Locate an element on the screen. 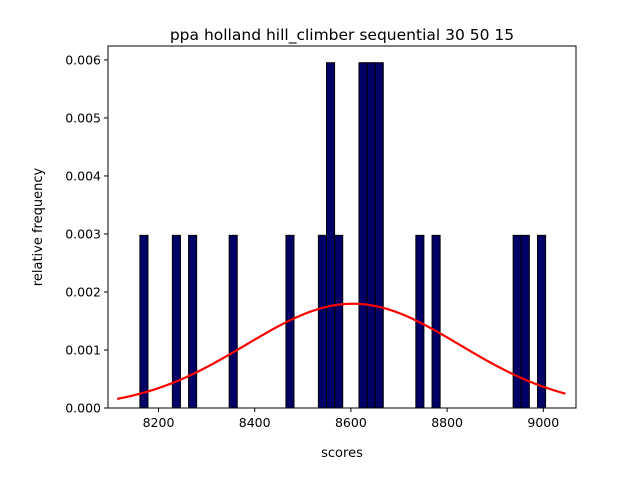  x-tick-label: 8400 is located at coordinates (255, 422).